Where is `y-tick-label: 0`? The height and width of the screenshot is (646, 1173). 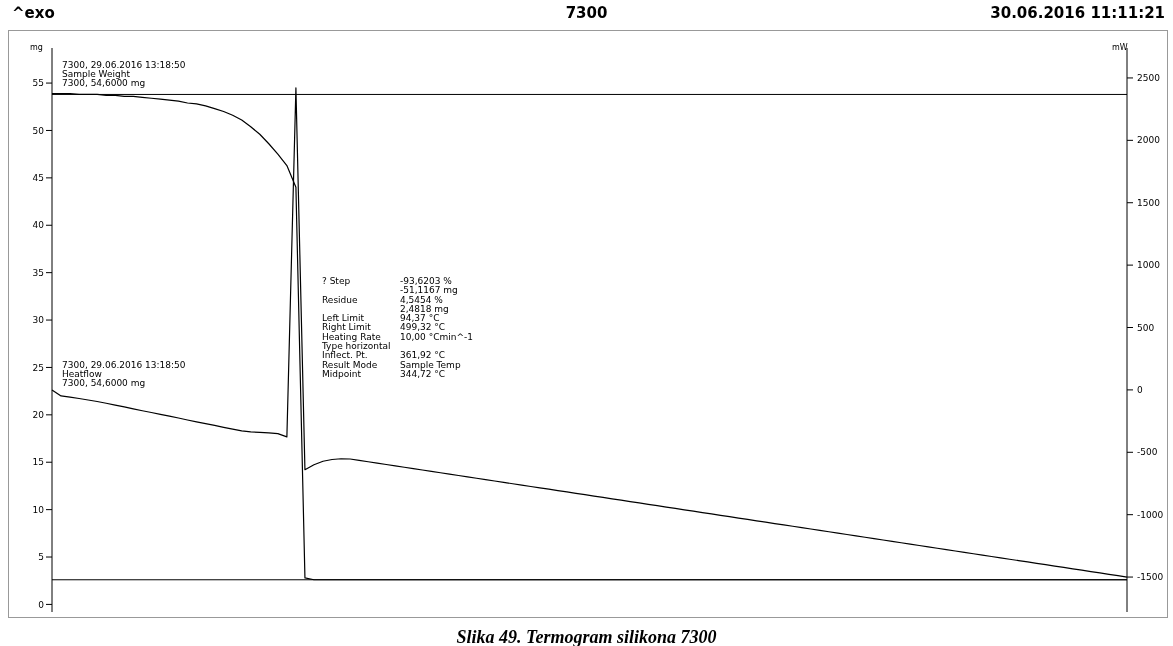
y-tick-label: 0 is located at coordinates (41, 604).